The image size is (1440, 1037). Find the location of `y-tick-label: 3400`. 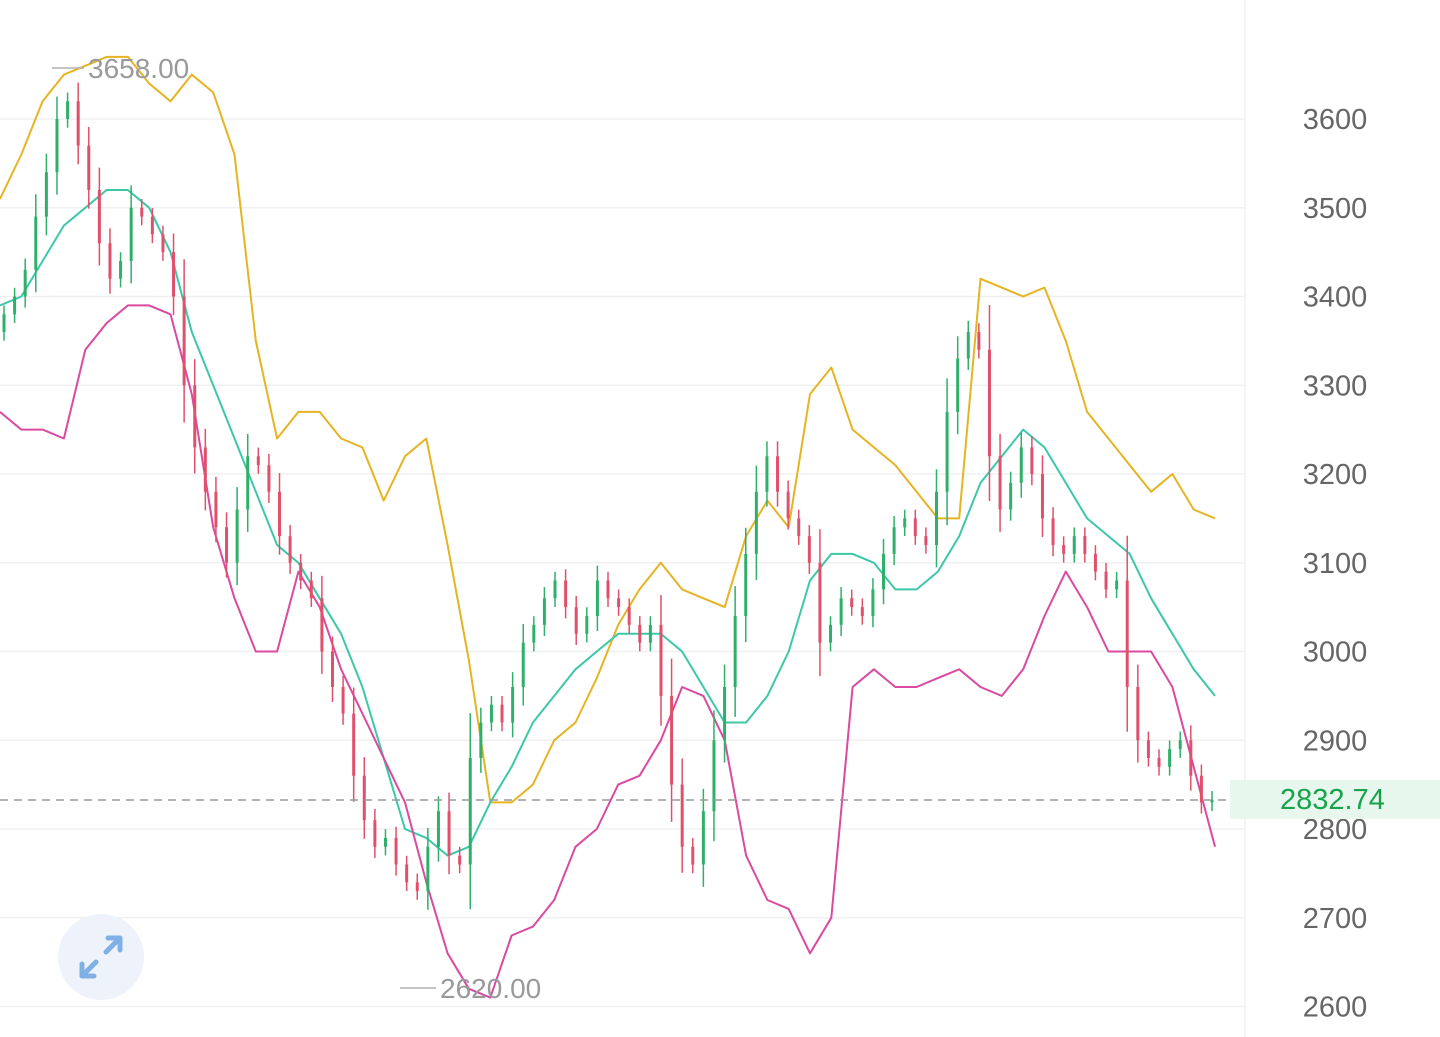

y-tick-label: 3400 is located at coordinates (1335, 298).